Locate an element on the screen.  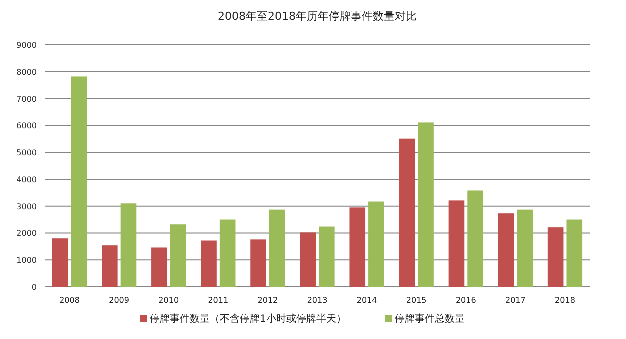
x-tick-label: 2013 is located at coordinates (317, 300).